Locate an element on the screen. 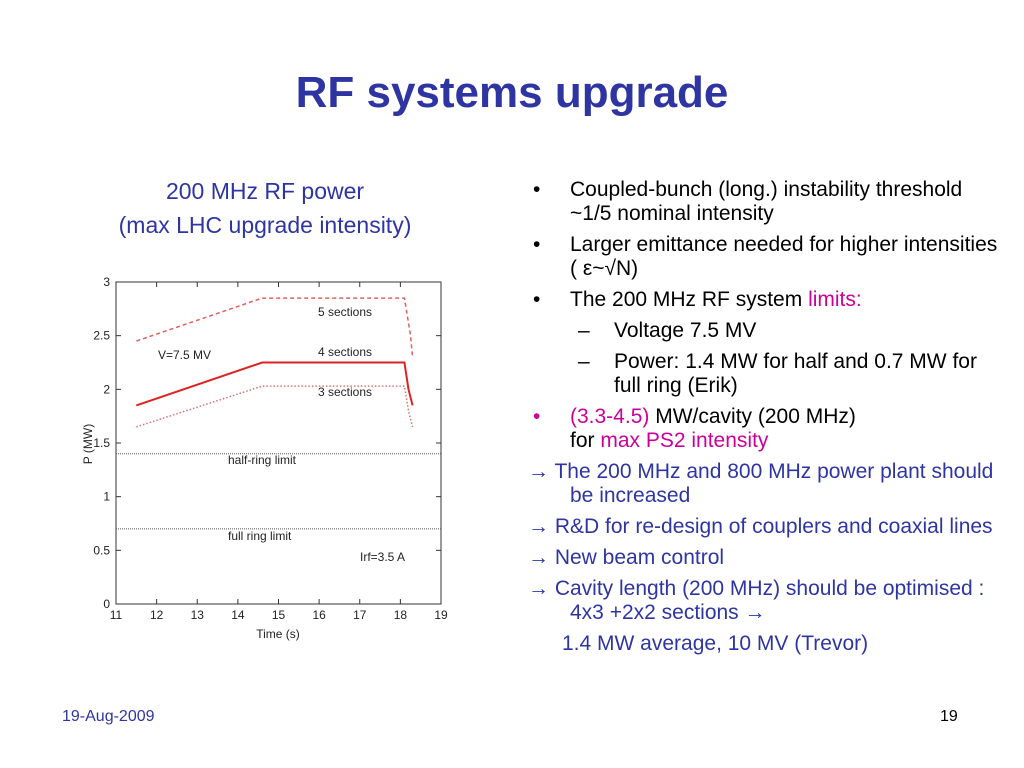  y-ticks: 0 0.5 1 1.5 2 2.5 3 is located at coordinates (267, 443).